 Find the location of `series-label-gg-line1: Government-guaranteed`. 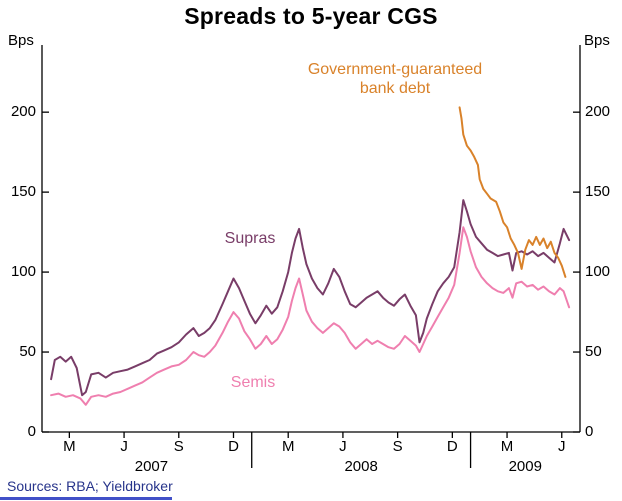

series-label-gg-line1: Government-guaranteed is located at coordinates (395, 69).